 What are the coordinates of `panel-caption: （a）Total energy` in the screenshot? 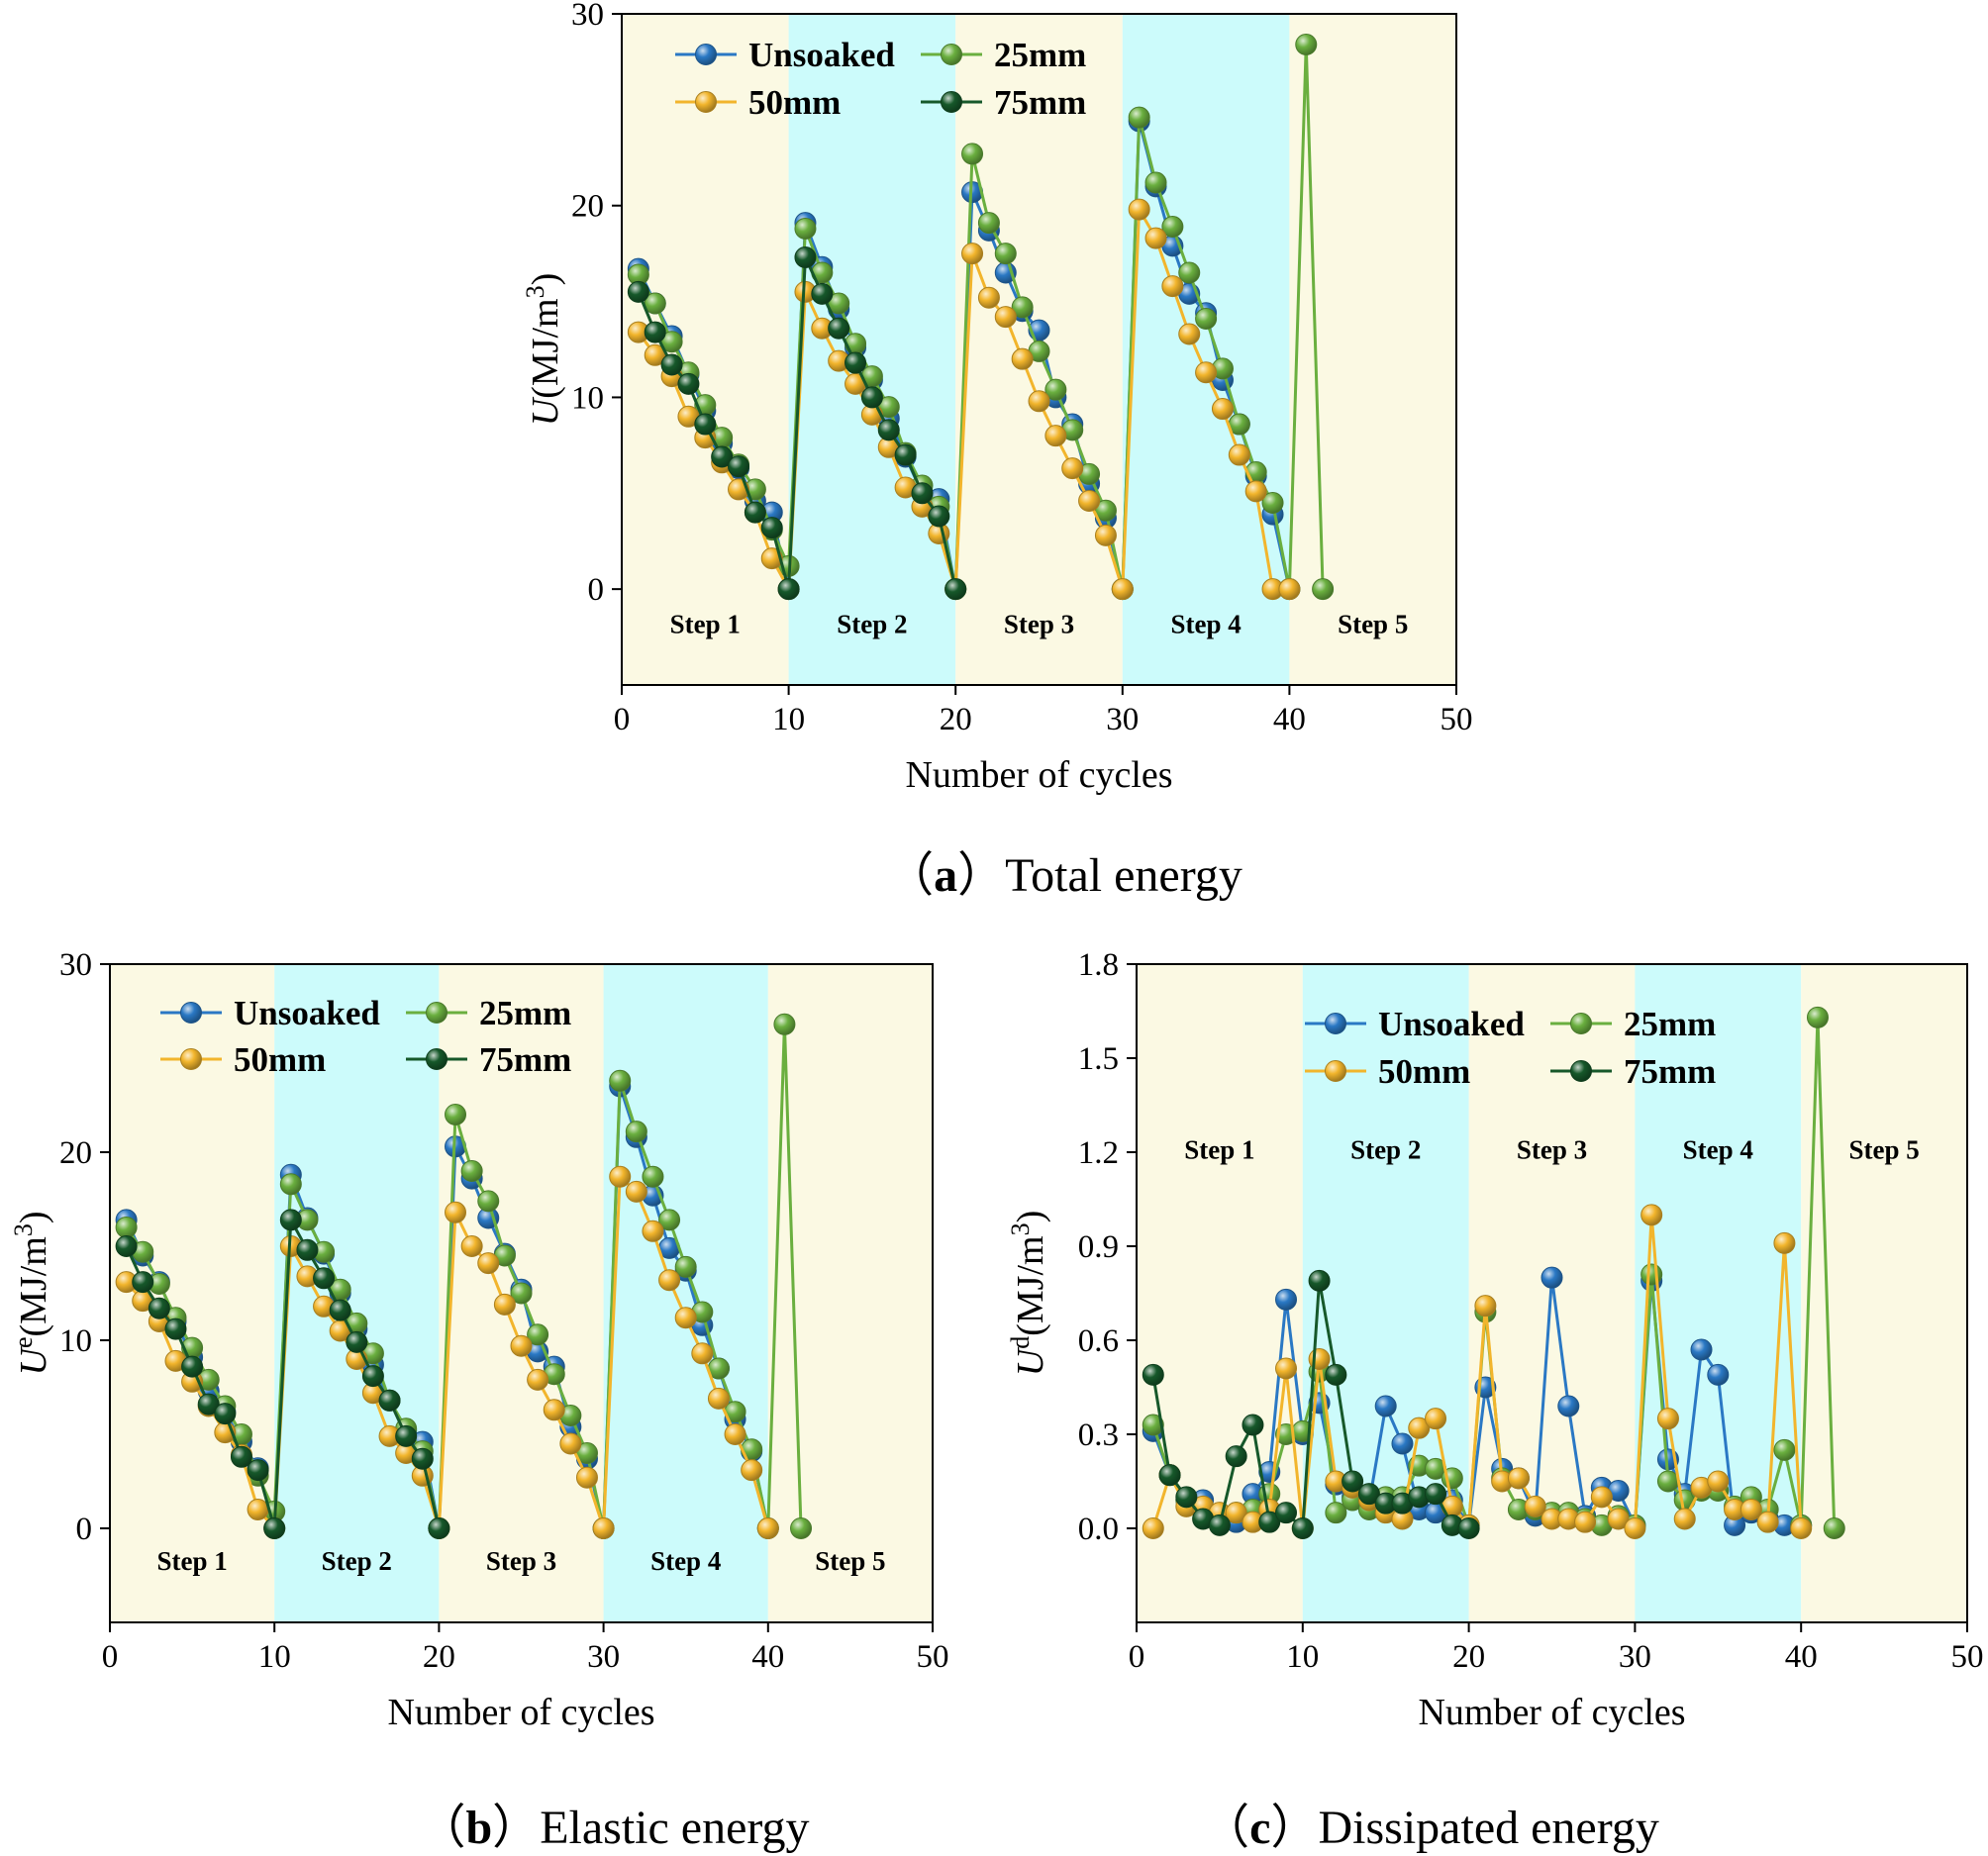 It's located at (1064, 876).